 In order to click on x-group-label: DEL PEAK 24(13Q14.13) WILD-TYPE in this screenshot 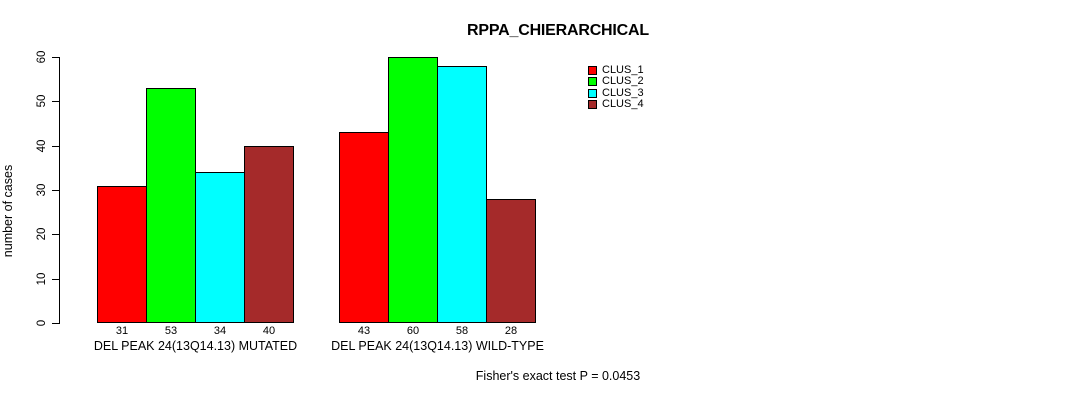, I will do `click(437, 346)`.